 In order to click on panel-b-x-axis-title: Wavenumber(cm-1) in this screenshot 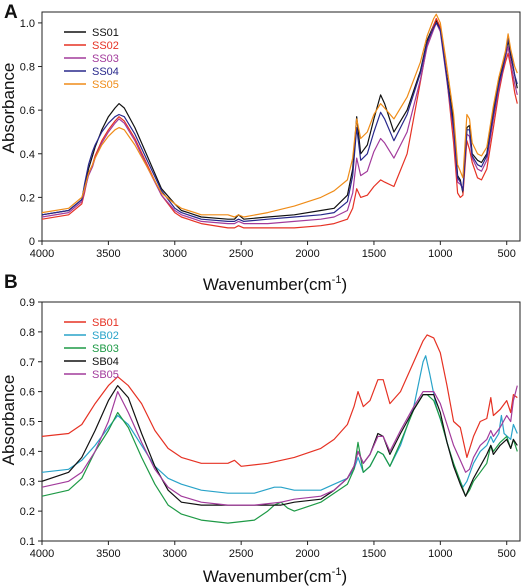, I will do `click(275, 576)`.